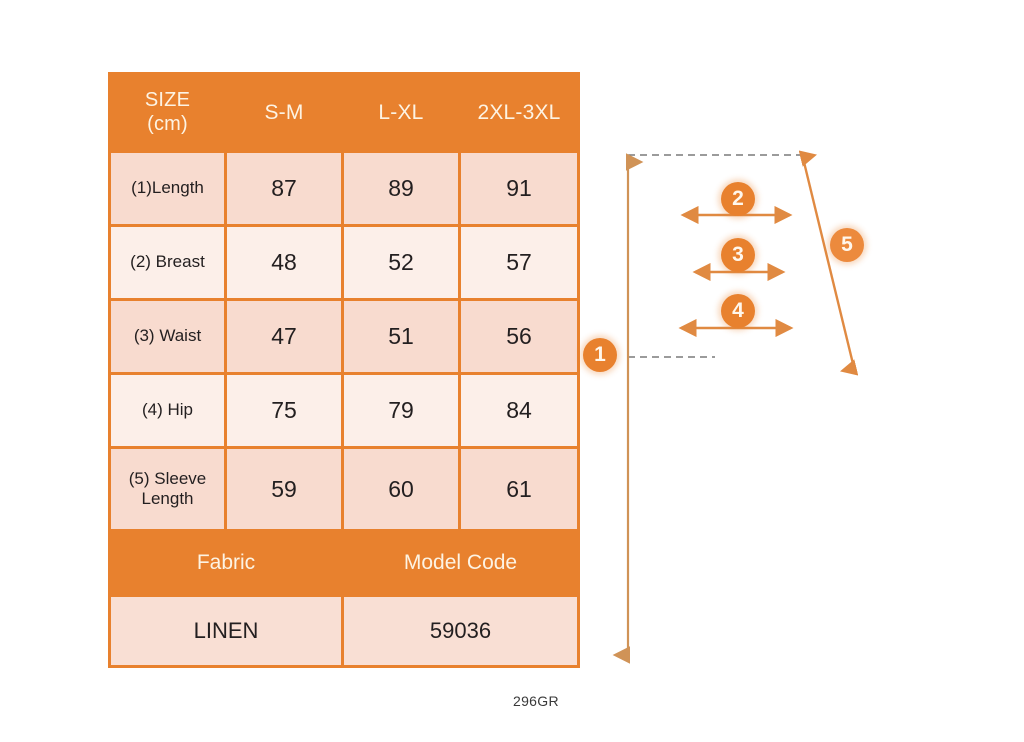 This screenshot has width=1024, height=742. Describe the element at coordinates (536, 701) in the screenshot. I see `fabric-weight-note: 296GR` at that location.